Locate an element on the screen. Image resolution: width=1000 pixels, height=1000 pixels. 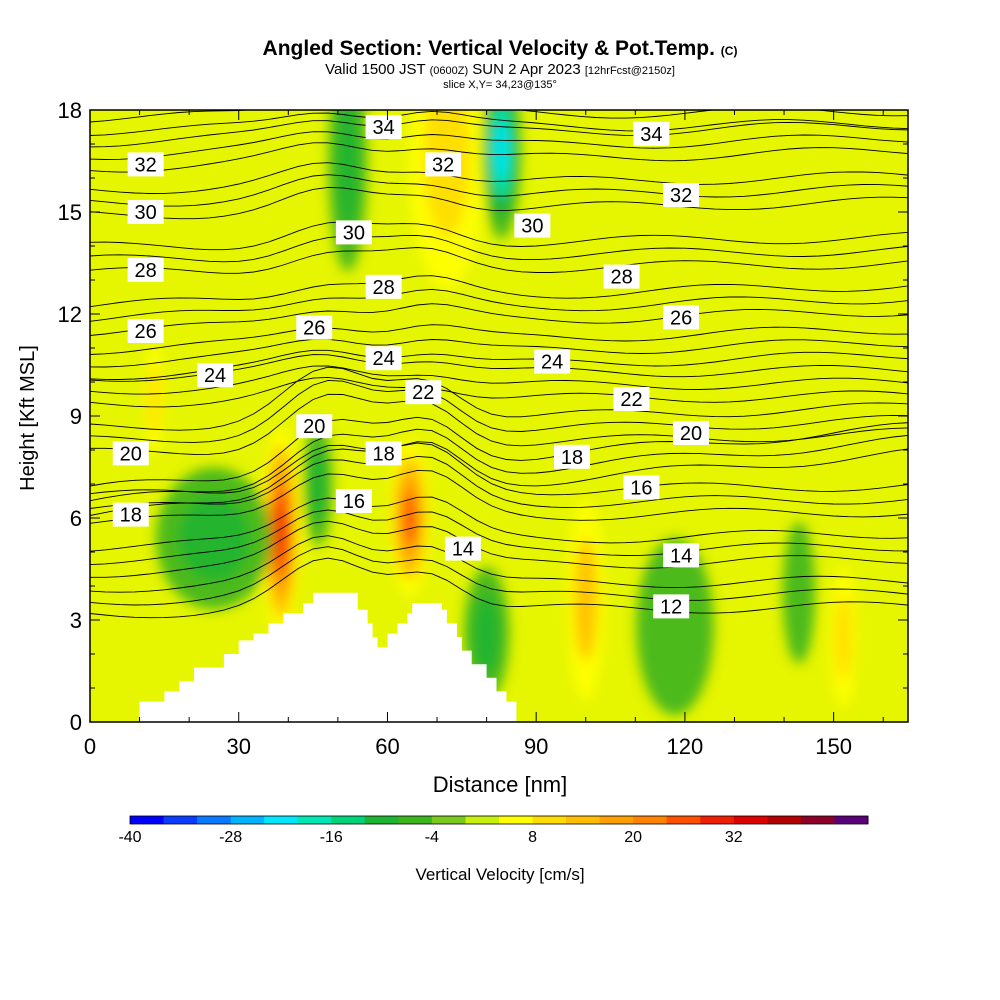
y-tick-label: 15 is located at coordinates (70, 212).